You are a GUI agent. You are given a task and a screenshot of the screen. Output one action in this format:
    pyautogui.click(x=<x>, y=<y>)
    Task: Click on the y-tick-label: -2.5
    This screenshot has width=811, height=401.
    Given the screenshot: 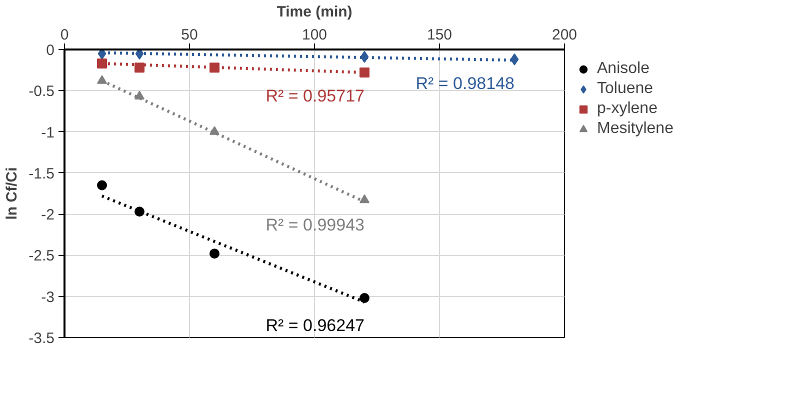 What is the action you would take?
    pyautogui.click(x=41, y=256)
    